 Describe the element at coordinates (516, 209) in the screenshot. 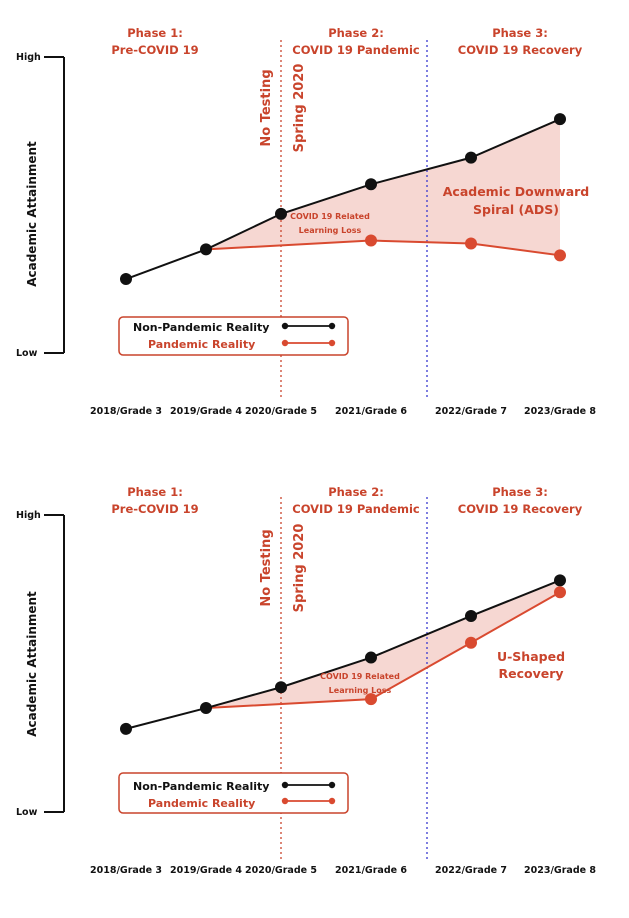

I see `annotation-line-2: Spiral (ADS)` at that location.